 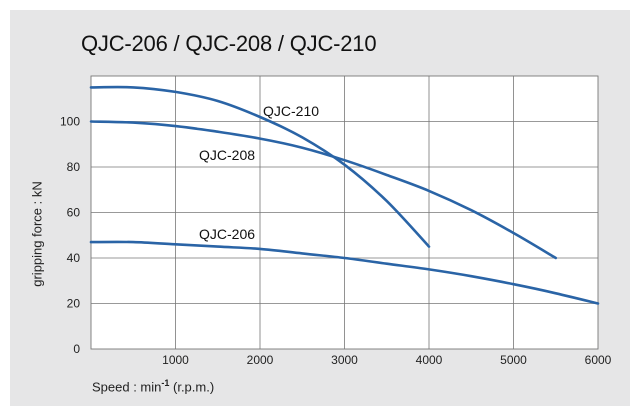 What do you see at coordinates (74, 167) in the screenshot?
I see `y-tick-label: 80` at bounding box center [74, 167].